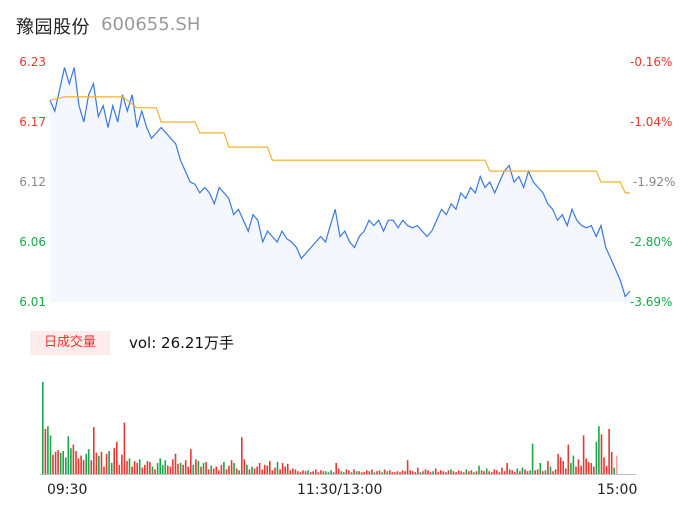  I want to click on pct-tick-5: -3.69%, so click(651, 302).